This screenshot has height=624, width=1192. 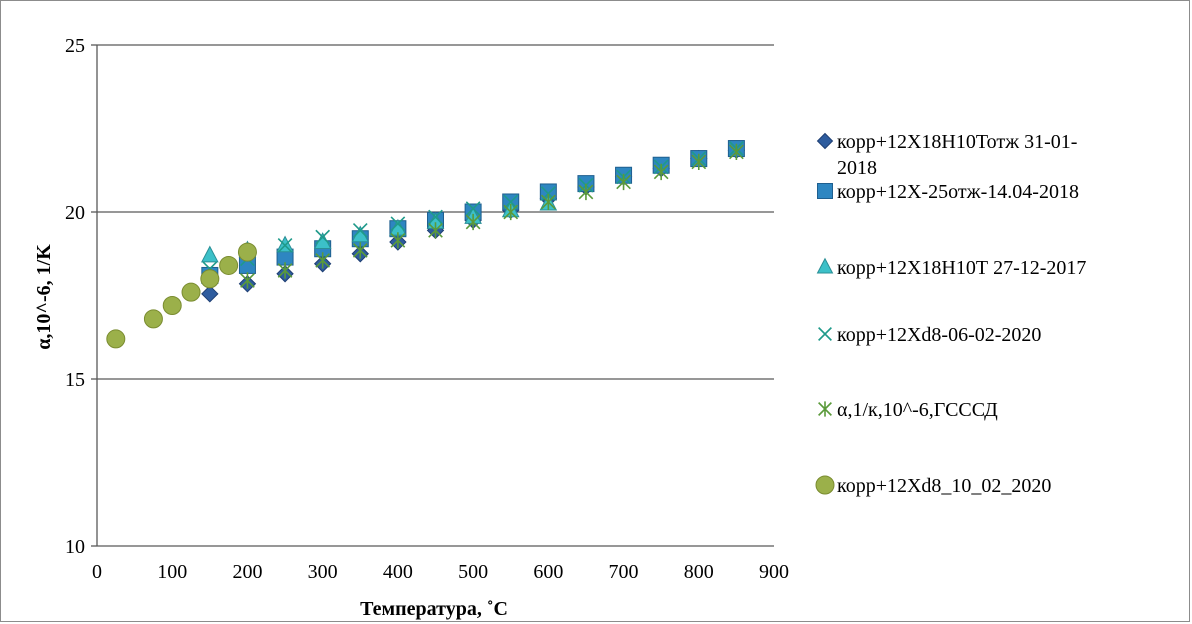 I want to click on legend-label: корр+12Хd8-06-02-2020, so click(x=939, y=335).